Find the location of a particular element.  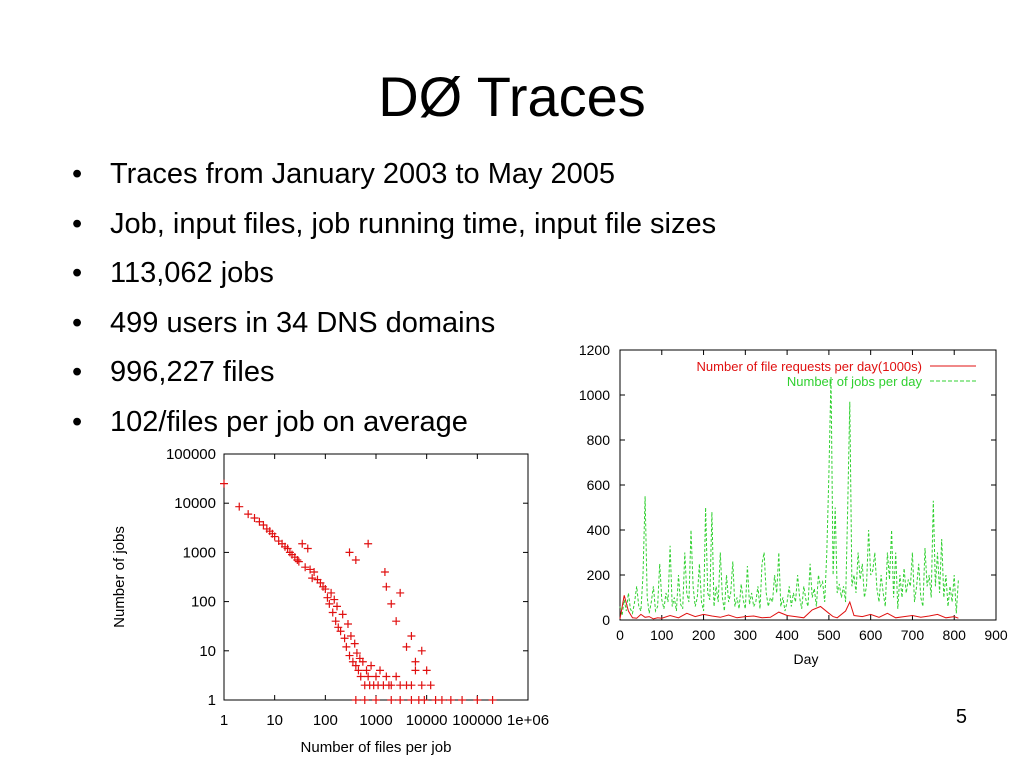

y-tick-label: 600 is located at coordinates (599, 485).